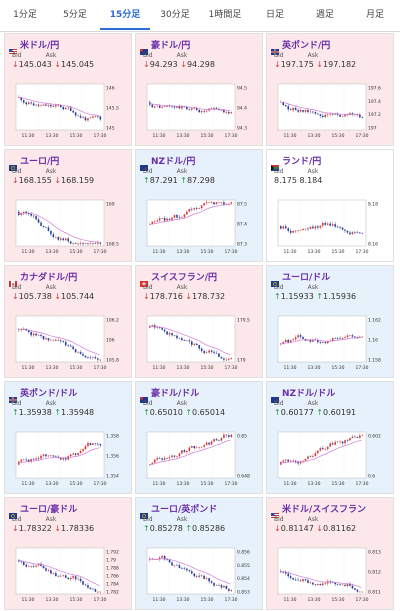 The image size is (400, 611). I want to click on pair-name: ユーロ/豪ドル, so click(49, 510).